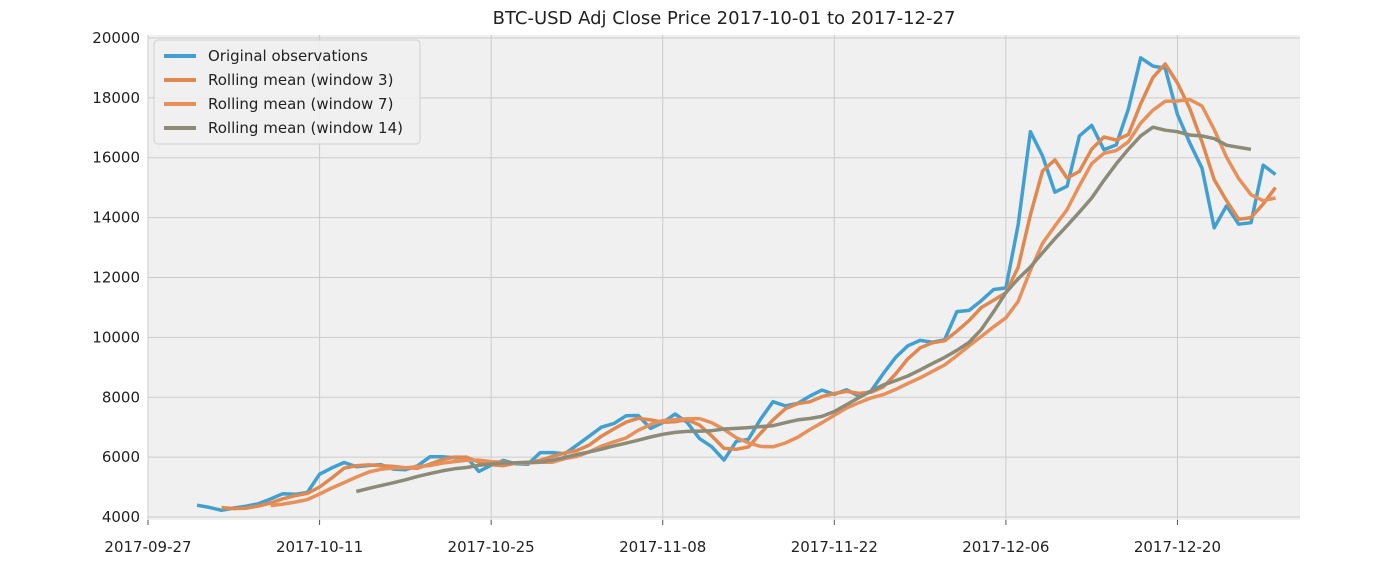 The width and height of the screenshot is (1400, 566). I want to click on x-tick-label: 2017-11-22, so click(834, 547).